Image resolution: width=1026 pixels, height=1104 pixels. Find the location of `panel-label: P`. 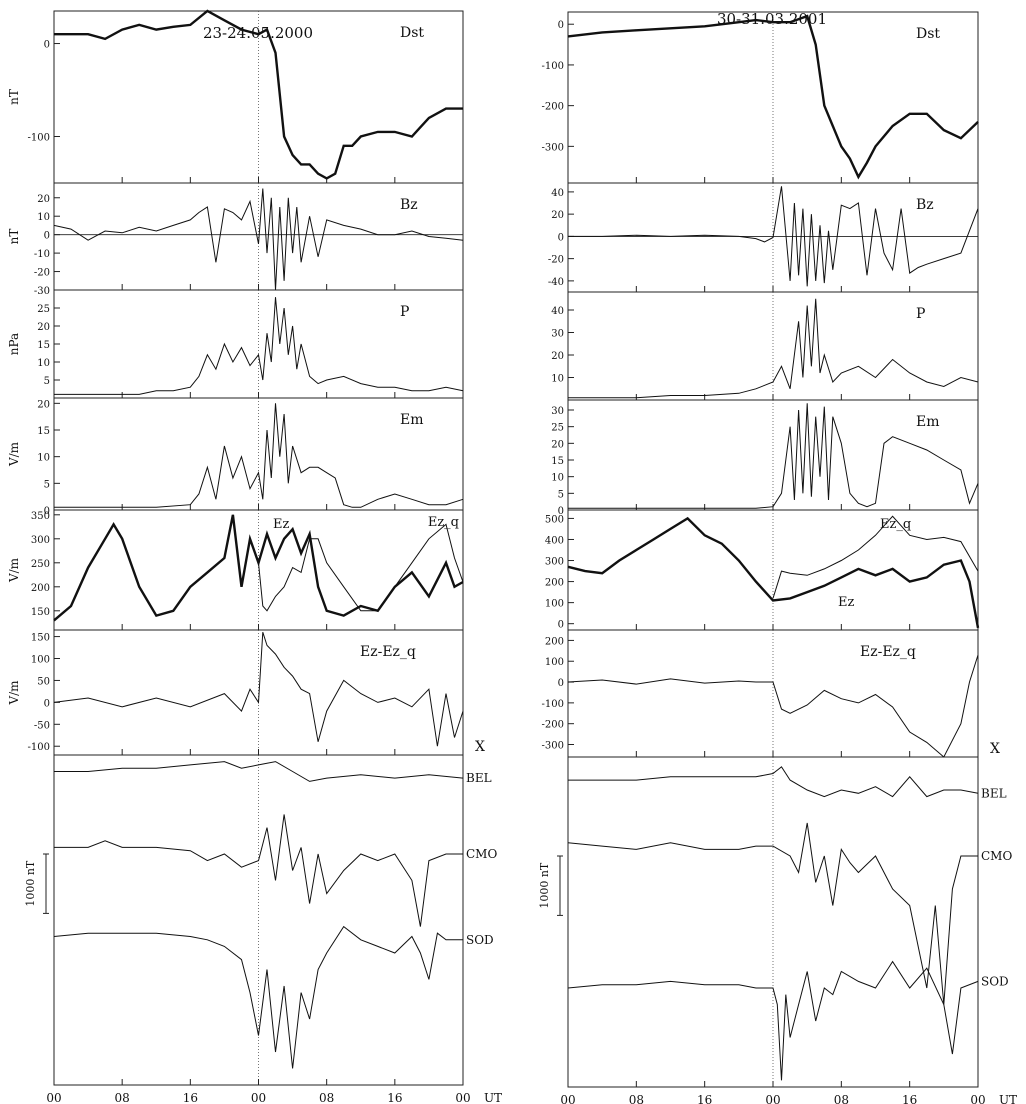

panel-label: P is located at coordinates (404, 312).